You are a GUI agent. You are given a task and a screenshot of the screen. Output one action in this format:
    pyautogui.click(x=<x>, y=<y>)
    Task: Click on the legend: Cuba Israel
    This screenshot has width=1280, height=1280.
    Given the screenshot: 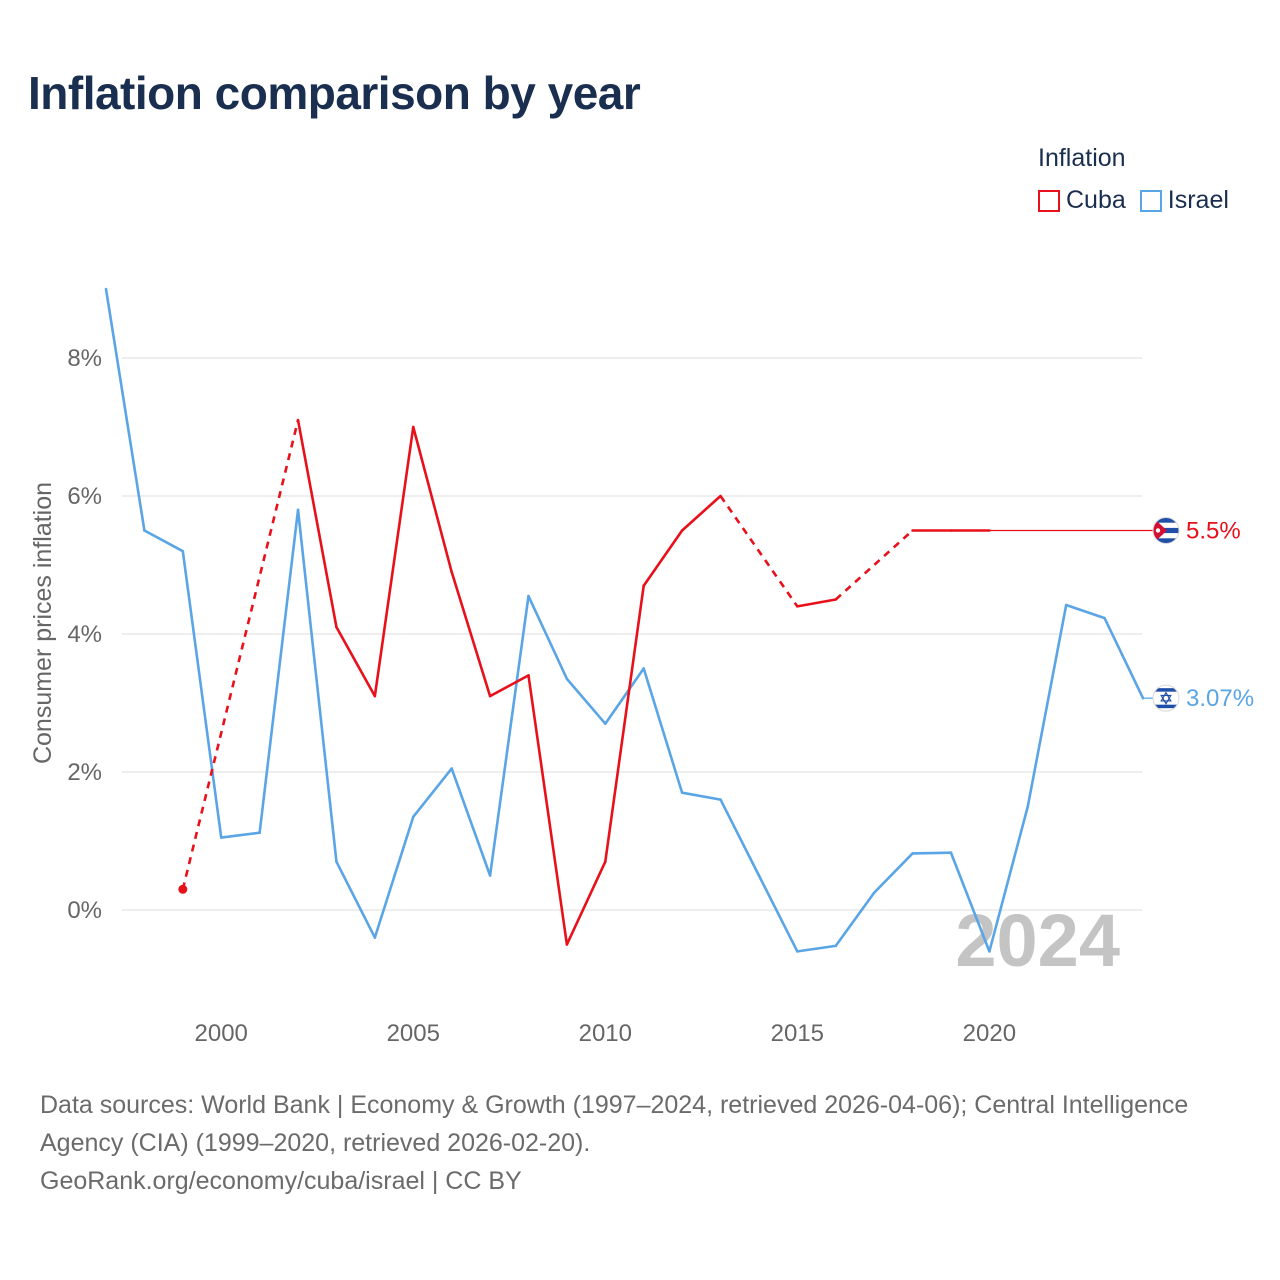 What is the action you would take?
    pyautogui.click(x=1133, y=200)
    